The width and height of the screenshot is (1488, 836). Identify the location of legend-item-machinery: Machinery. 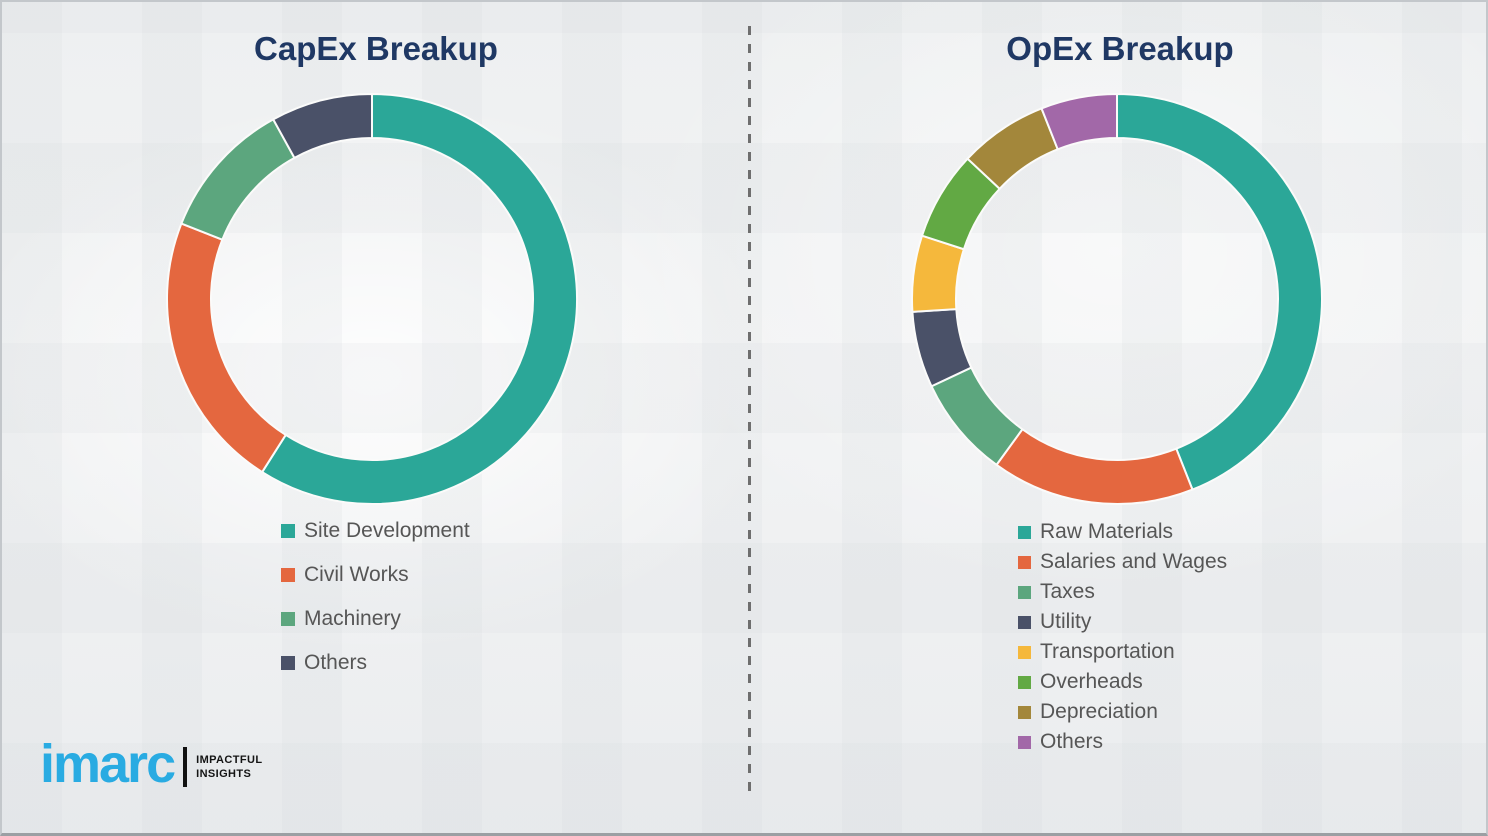
(375, 619).